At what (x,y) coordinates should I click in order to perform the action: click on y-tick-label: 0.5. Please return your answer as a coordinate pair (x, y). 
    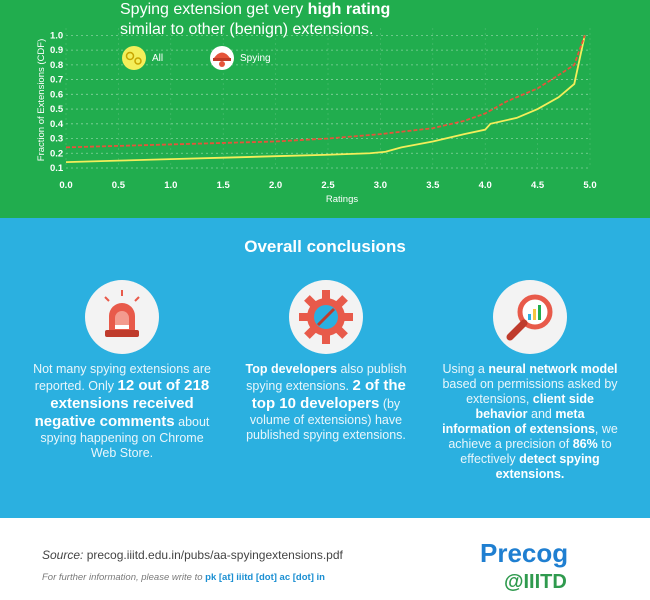
    Looking at the image, I should click on (57, 109).